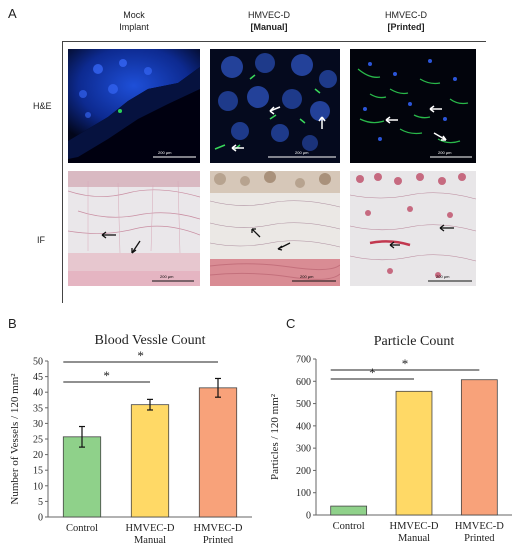 This screenshot has width=516, height=550. Describe the element at coordinates (275, 228) in the screenshot. I see `micrograph-manual-bottom: 200 µm` at that location.